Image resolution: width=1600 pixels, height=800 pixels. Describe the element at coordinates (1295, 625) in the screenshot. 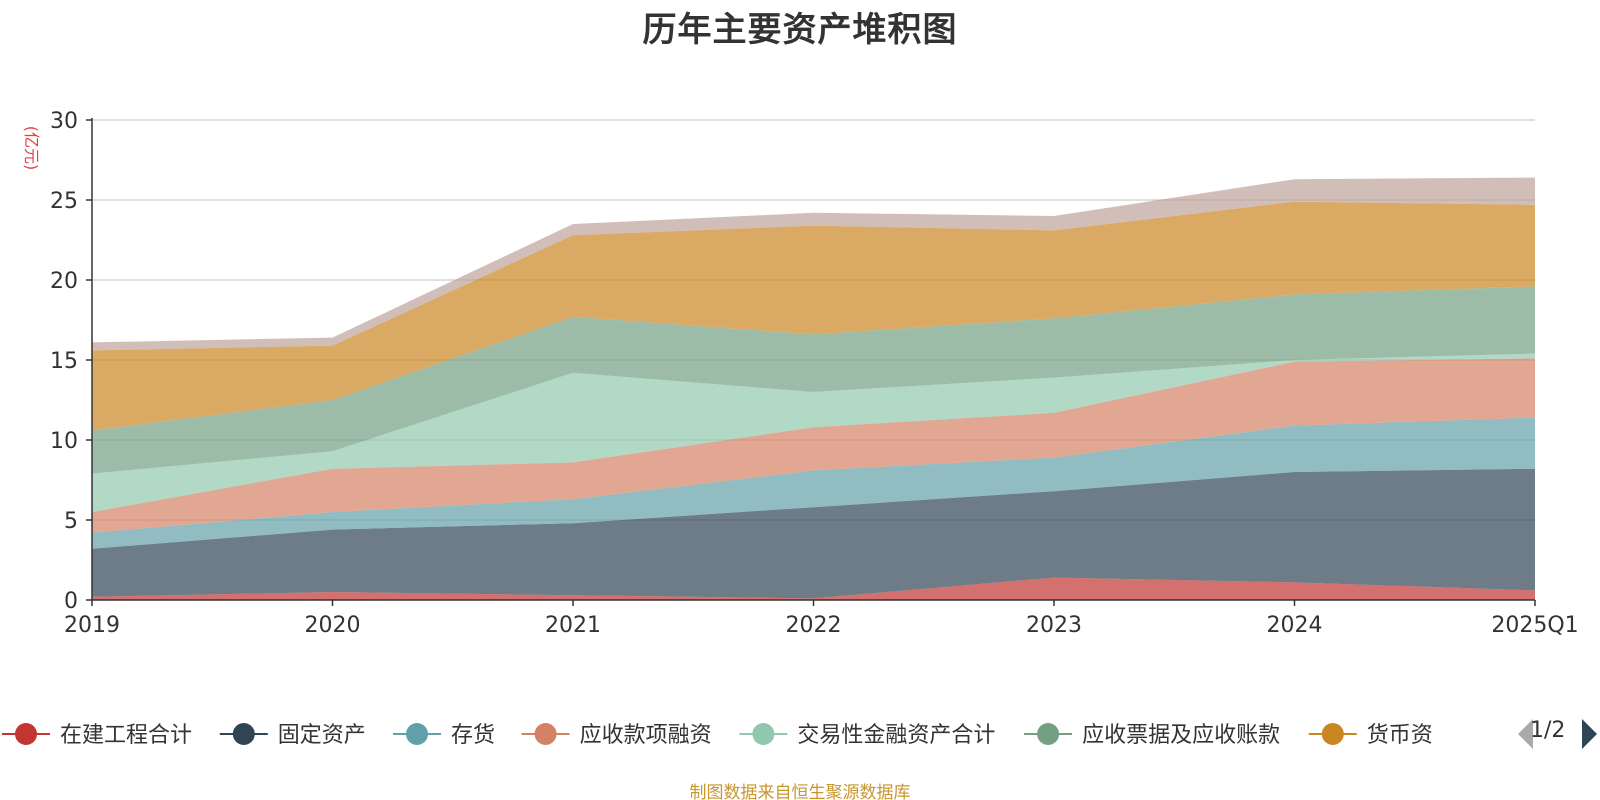

I see `x-tick-label: 2024` at that location.